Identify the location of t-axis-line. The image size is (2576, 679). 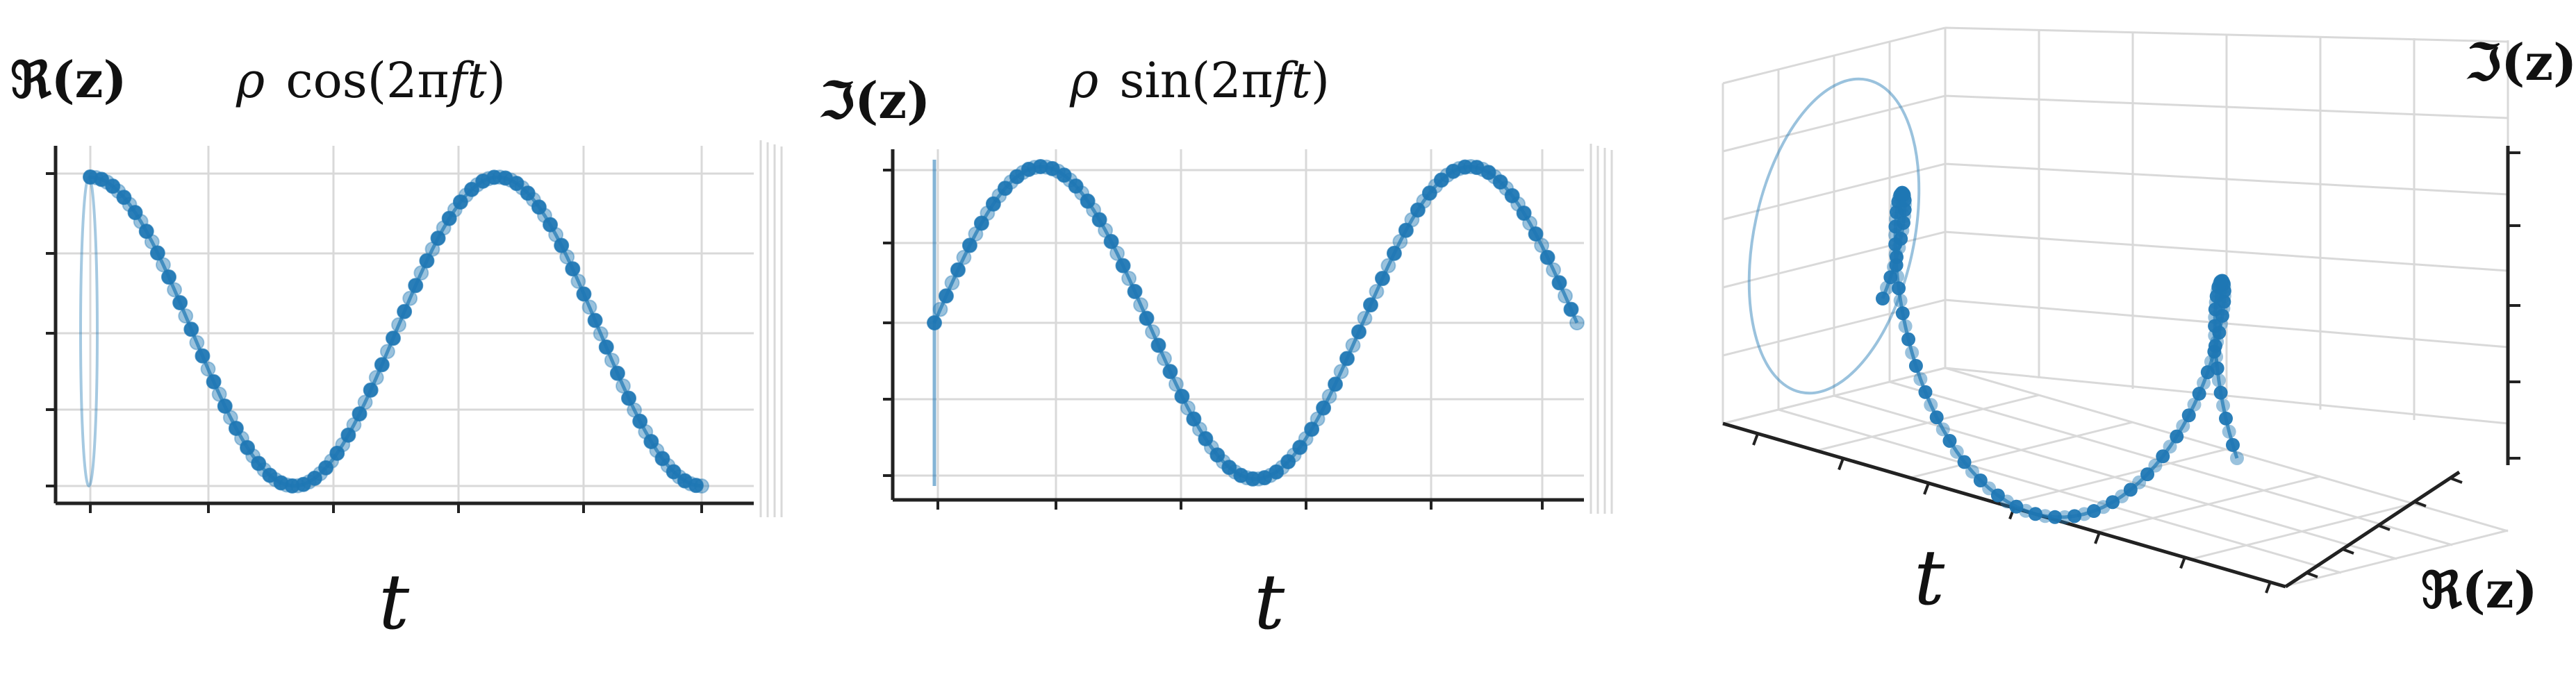
(2004, 505).